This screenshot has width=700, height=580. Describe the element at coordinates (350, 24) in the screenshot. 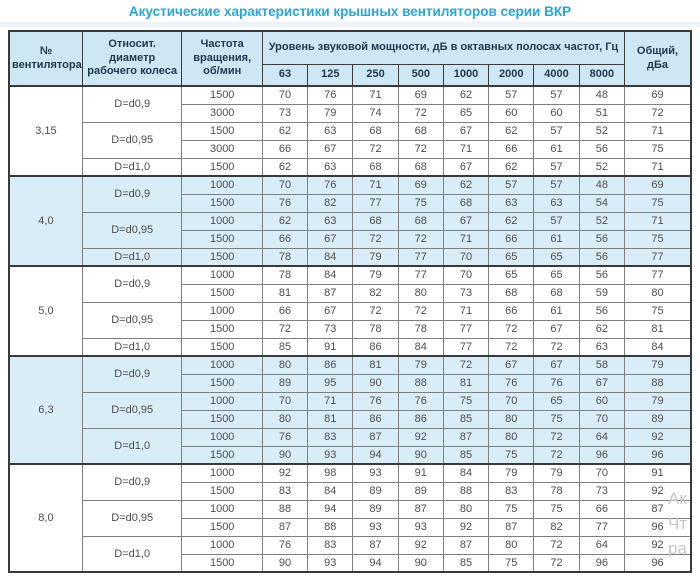

I see `separator-band` at that location.